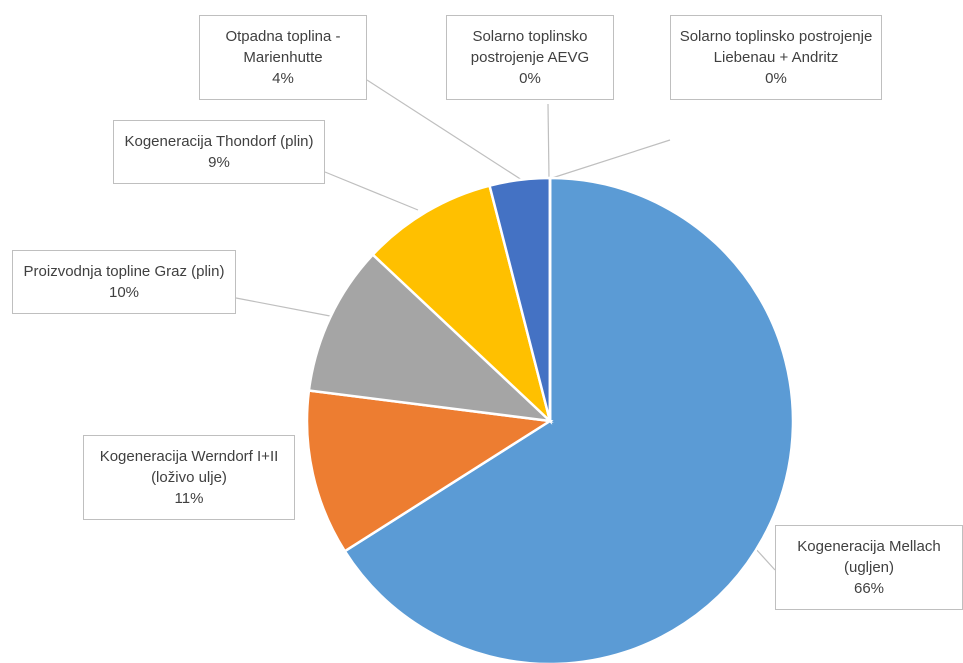 The image size is (963, 663). I want to click on data-label: Kogeneracija Thondorf (plin) 9%, so click(219, 152).